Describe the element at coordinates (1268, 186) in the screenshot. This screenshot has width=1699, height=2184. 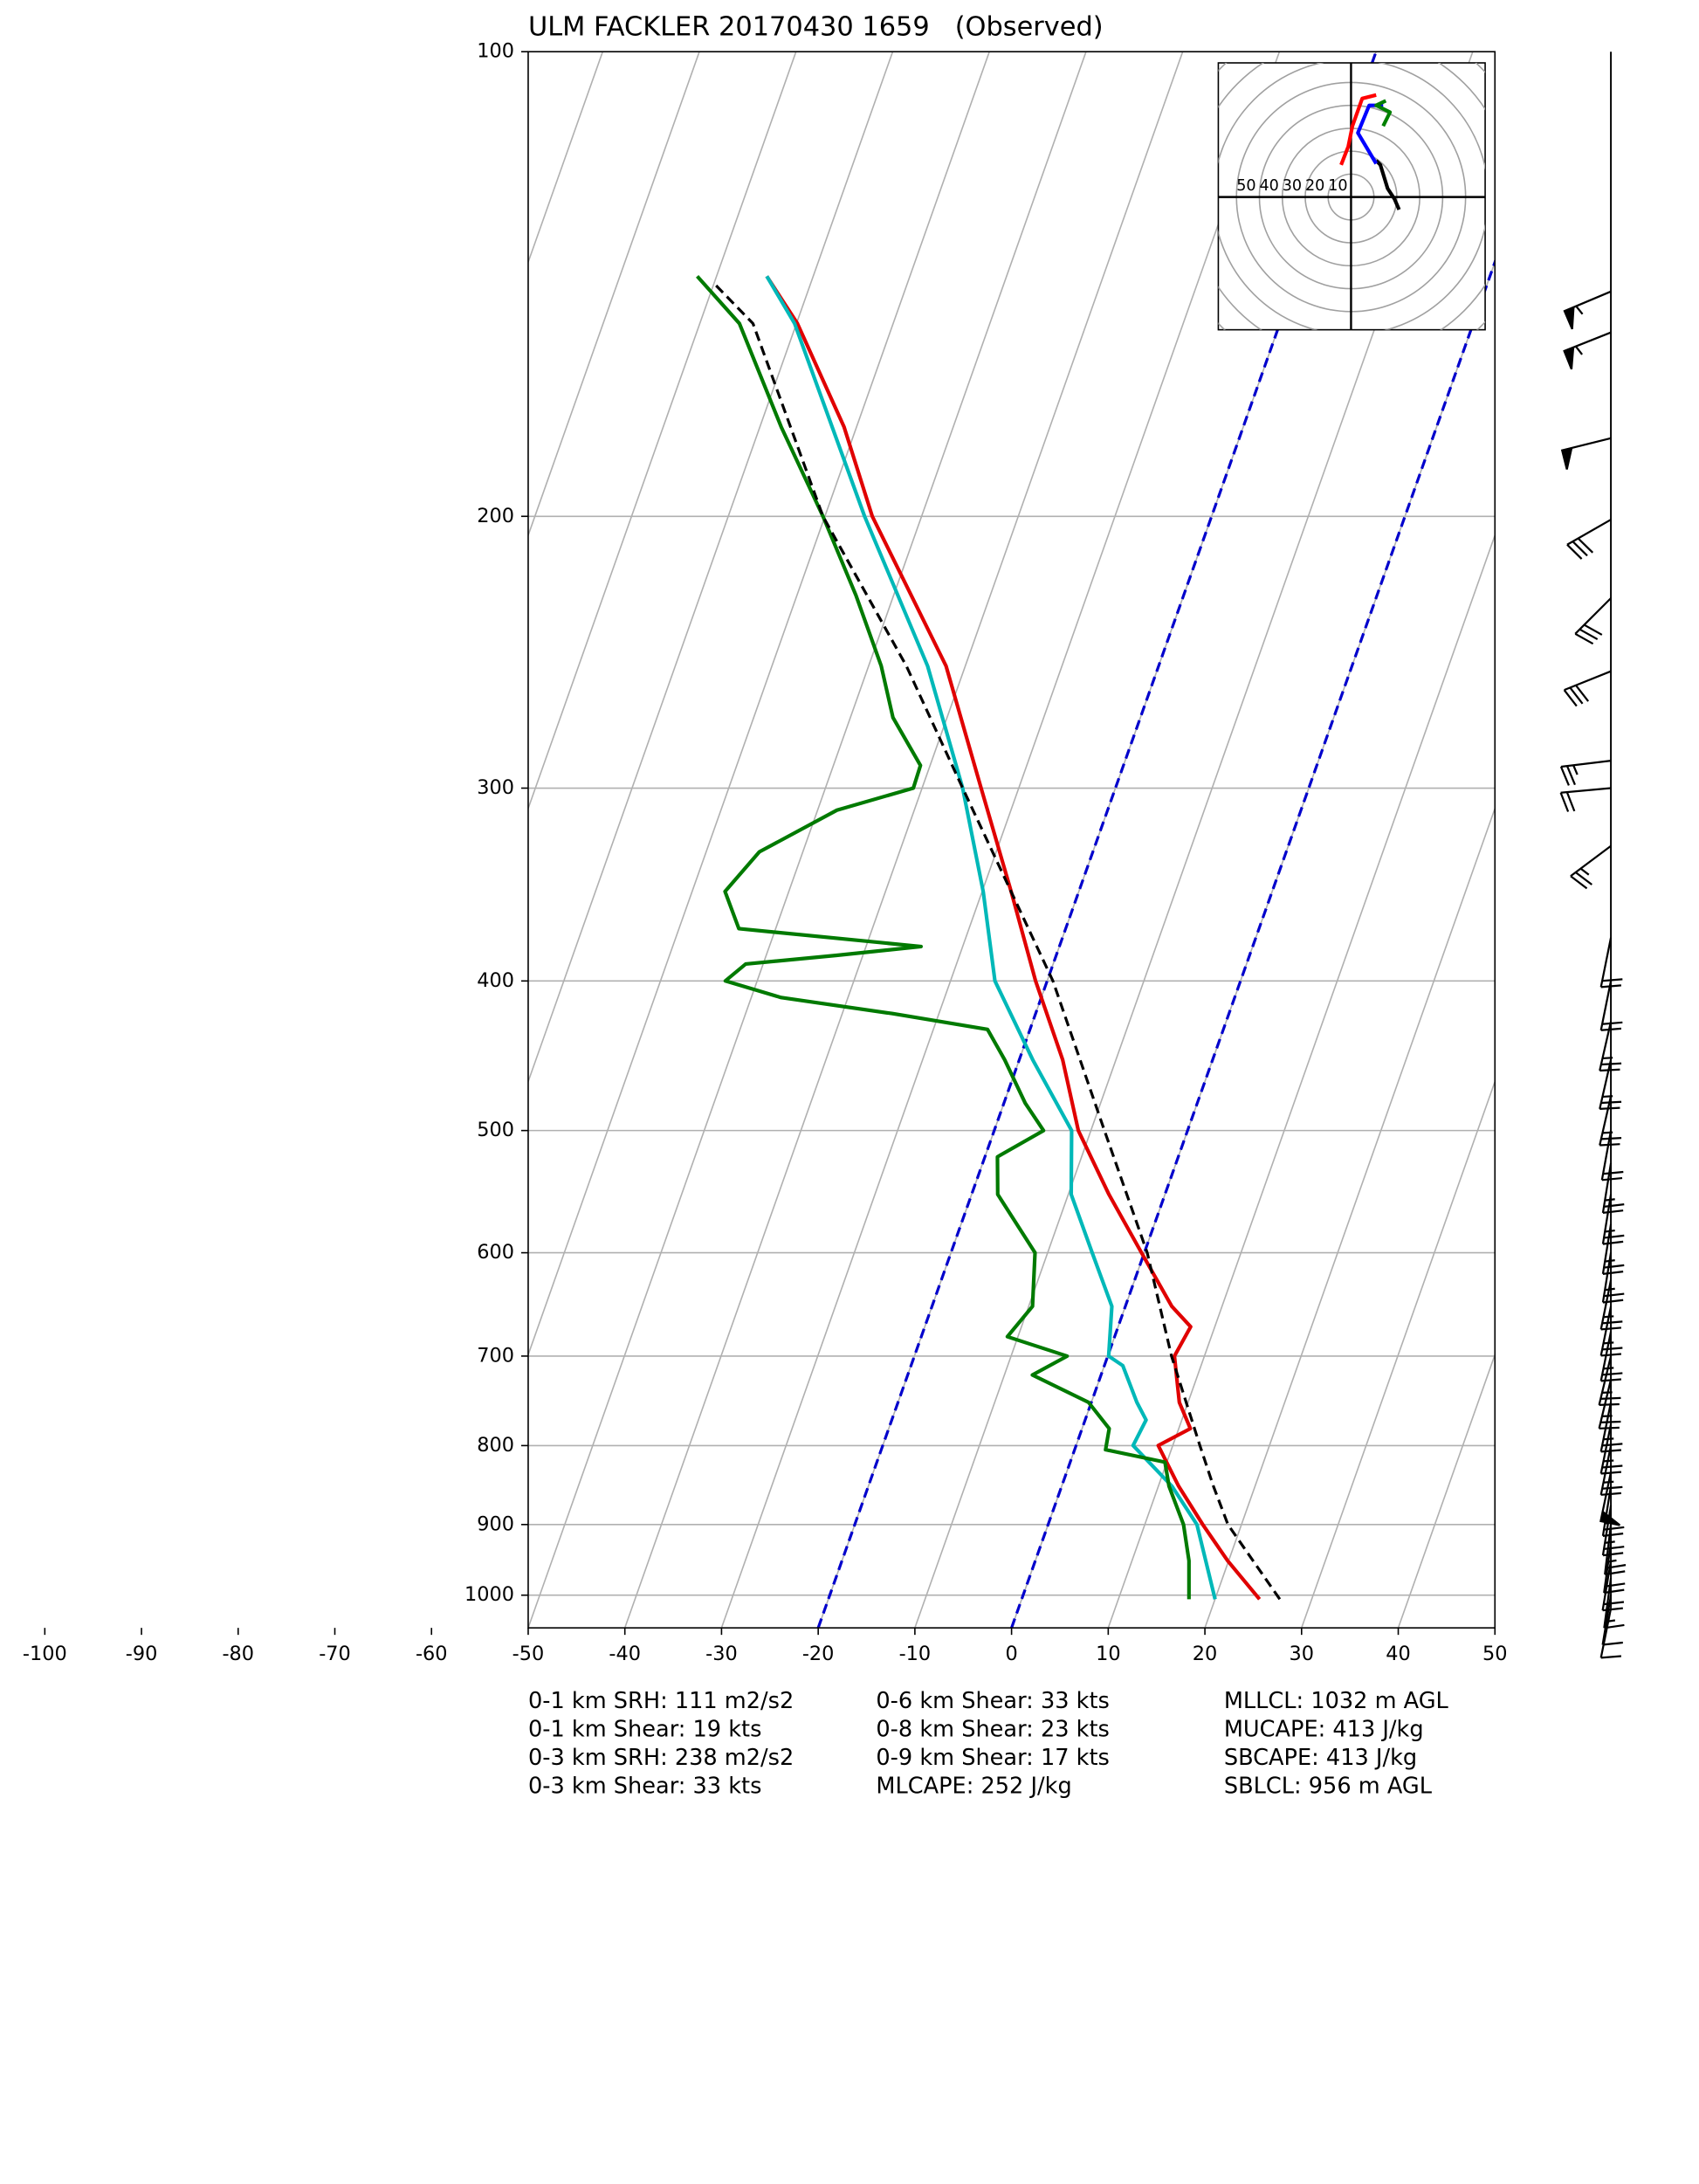
I see `hodo-ring-label: 40` at that location.